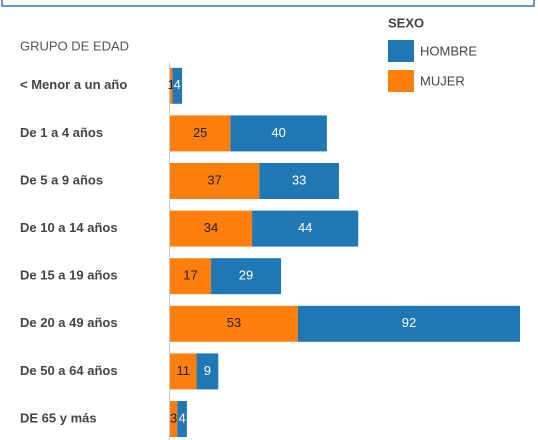 The width and height of the screenshot is (538, 440). I want to click on data-label: 40, so click(278, 132).